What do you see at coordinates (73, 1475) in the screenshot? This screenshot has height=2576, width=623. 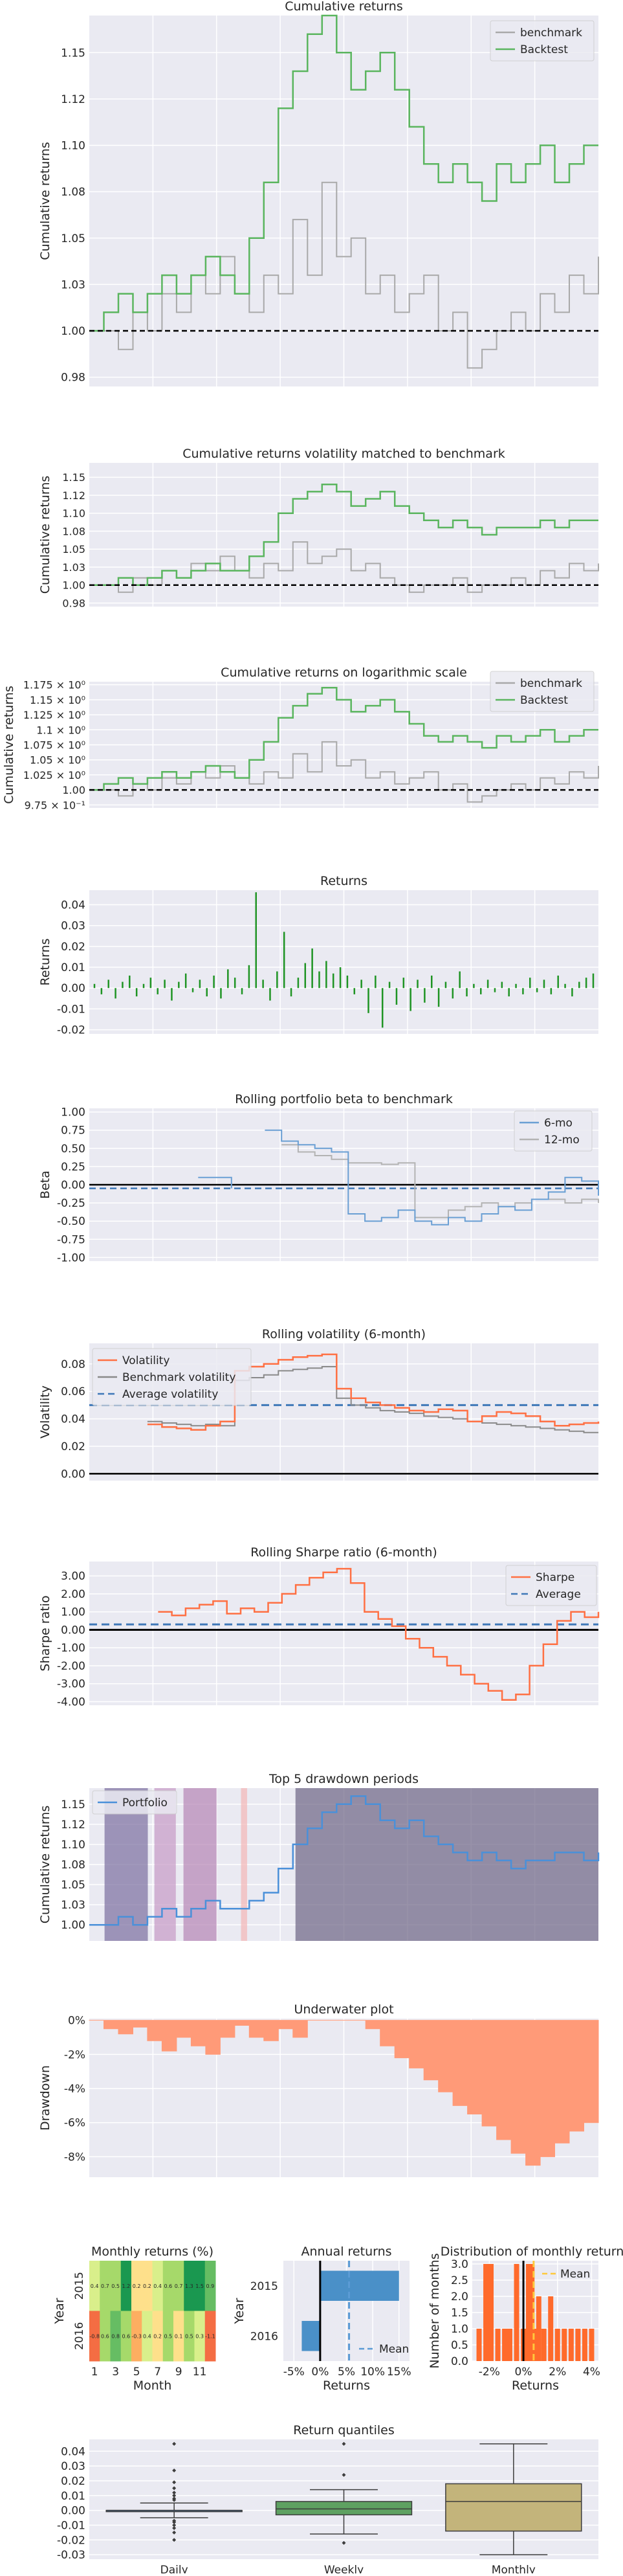 I see `vol-ytick: 0.00` at bounding box center [73, 1475].